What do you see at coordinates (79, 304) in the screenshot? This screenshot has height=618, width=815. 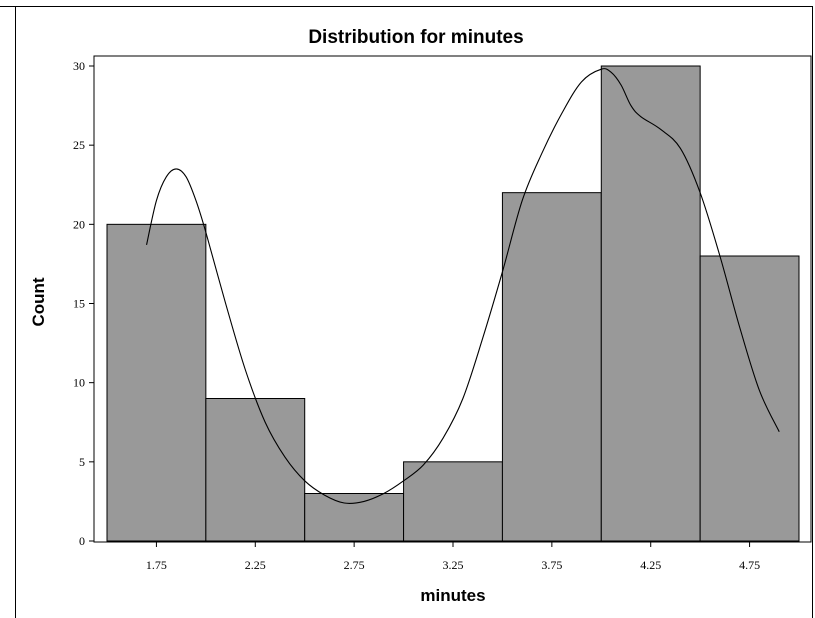 I see `y-tick-label: 15` at bounding box center [79, 304].